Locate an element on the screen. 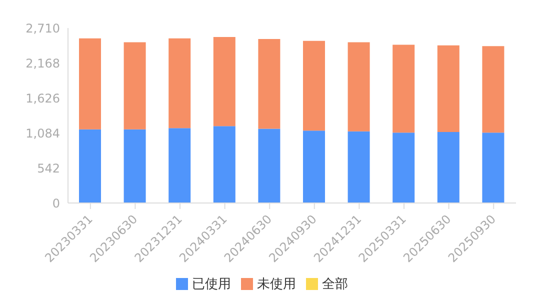 Image resolution: width=544 pixels, height=306 pixels. y-tick-label: 2,168 is located at coordinates (43, 63).